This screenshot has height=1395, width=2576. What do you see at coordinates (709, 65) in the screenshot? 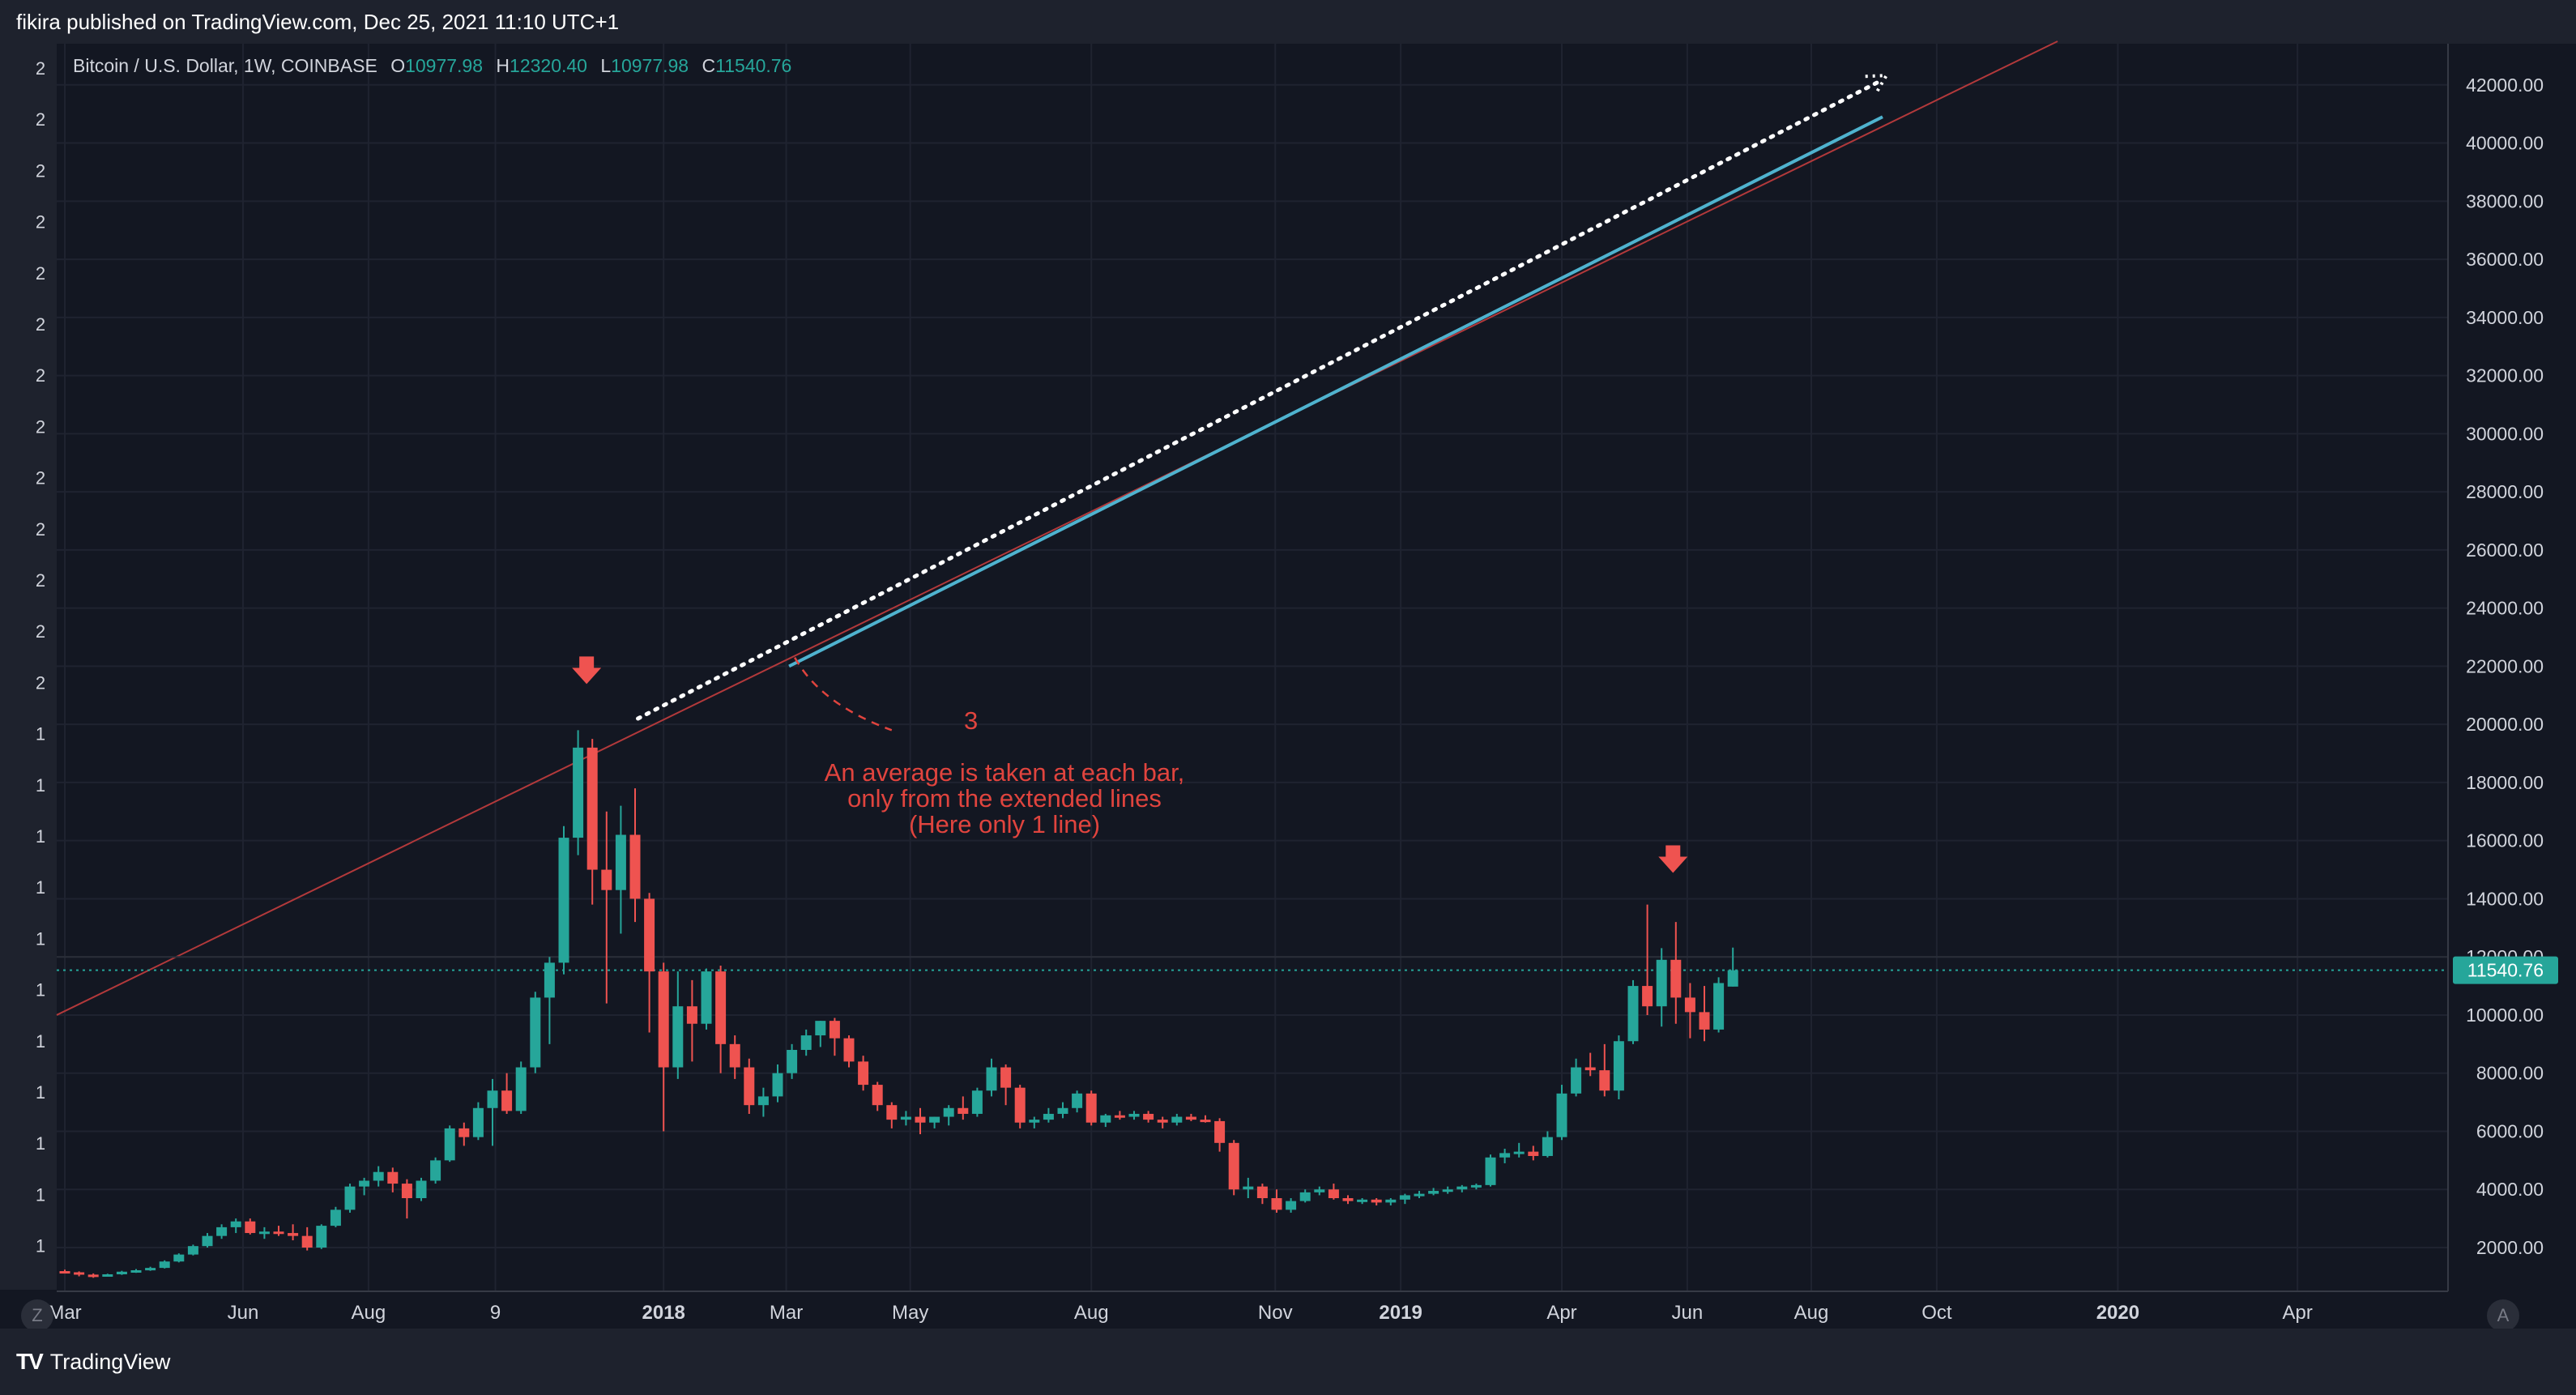
I see `close-label: C` at bounding box center [709, 65].